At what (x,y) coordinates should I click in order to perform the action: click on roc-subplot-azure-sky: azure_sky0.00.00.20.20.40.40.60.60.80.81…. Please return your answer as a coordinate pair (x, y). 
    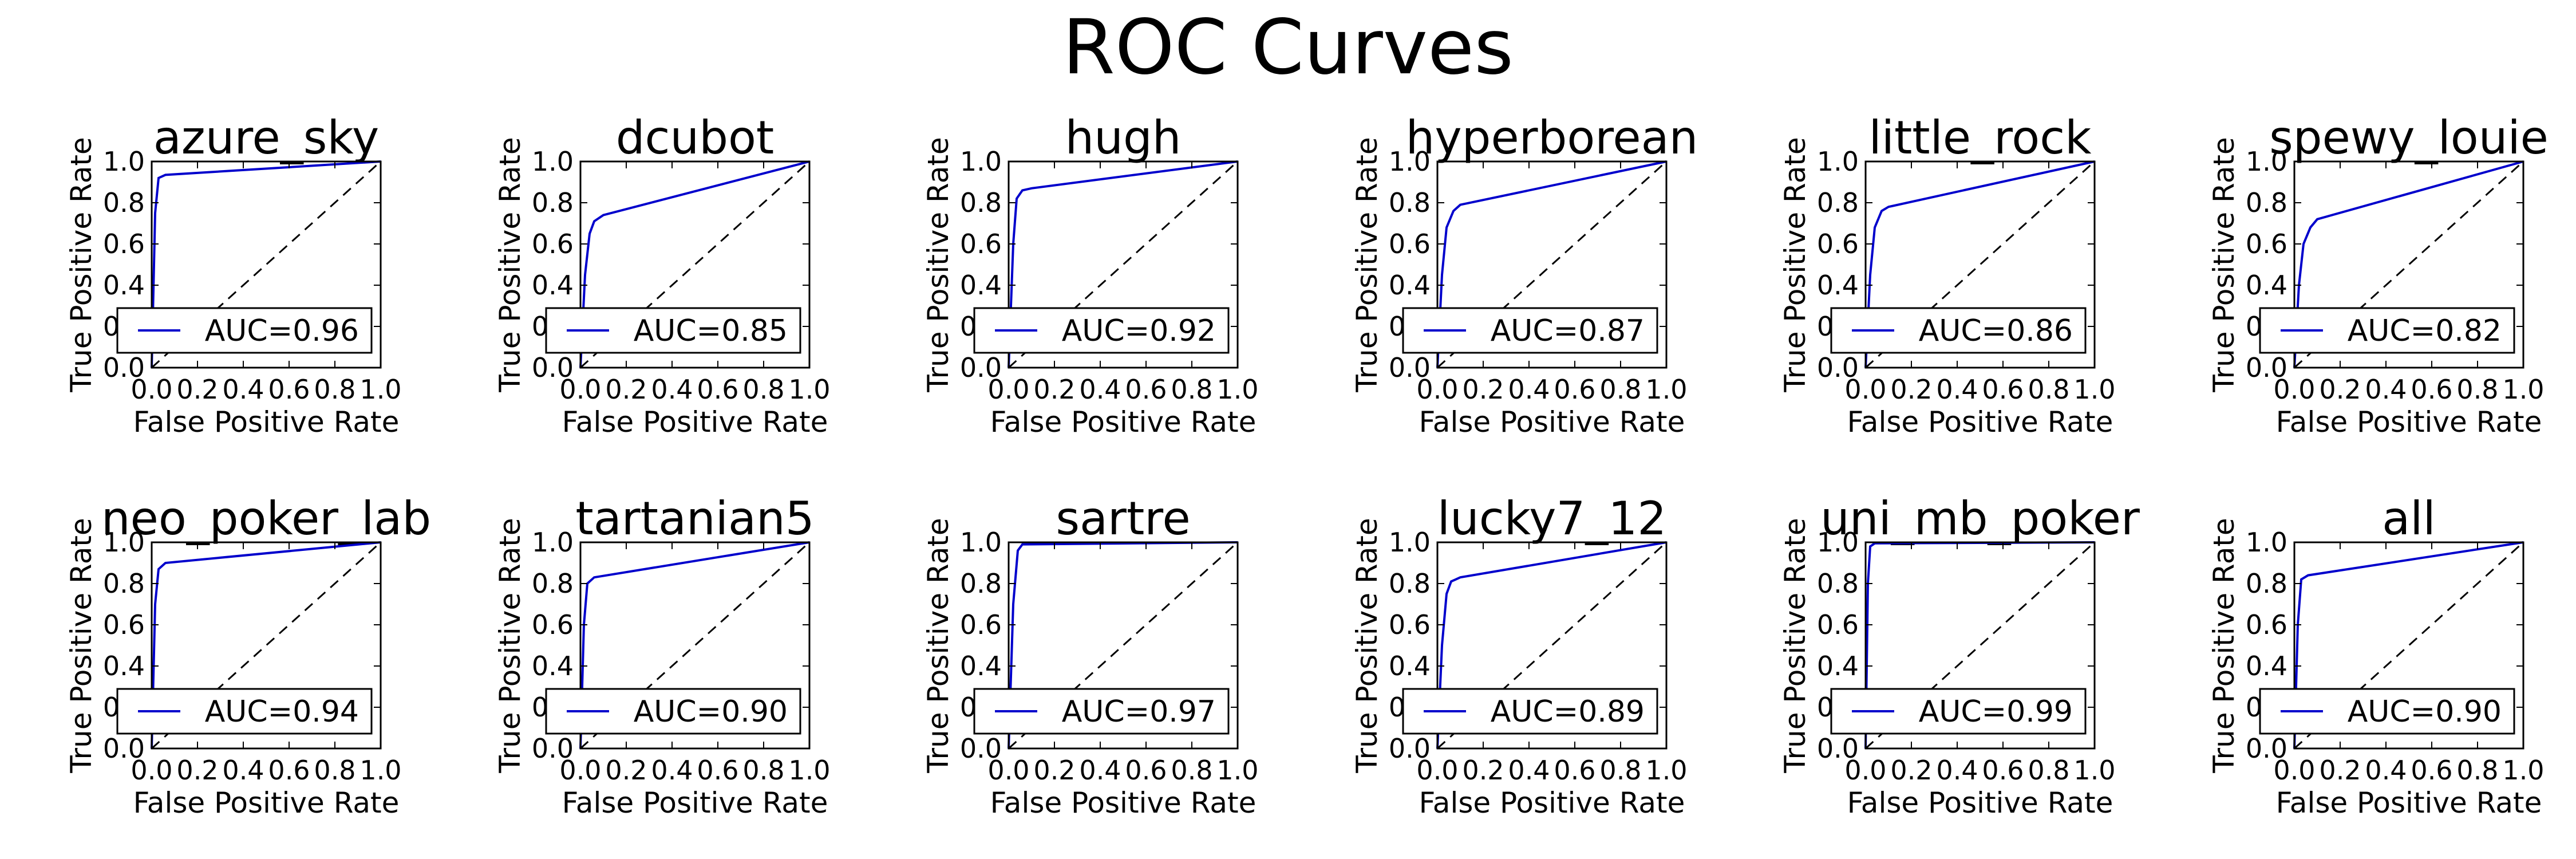
    Looking at the image, I should click on (233, 275).